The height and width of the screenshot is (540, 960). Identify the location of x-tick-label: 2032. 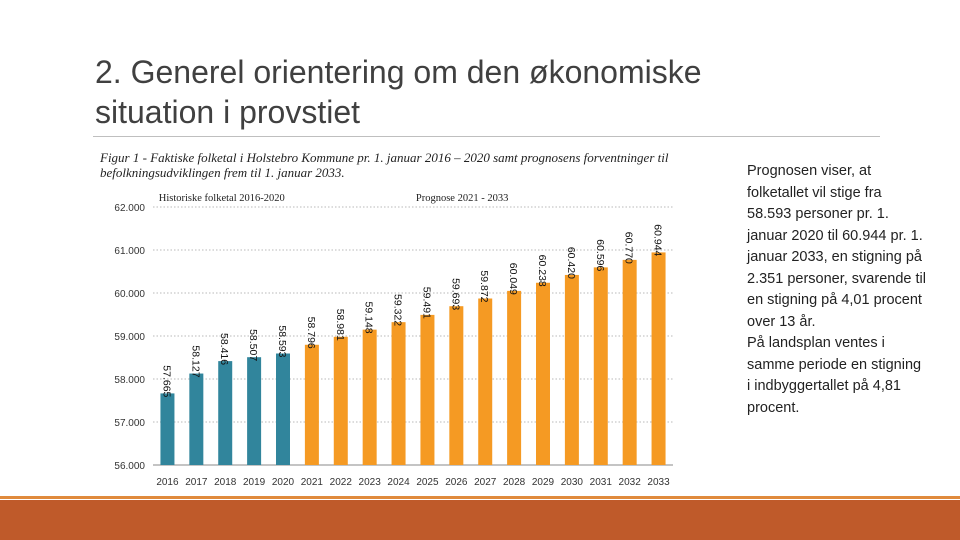
(630, 482).